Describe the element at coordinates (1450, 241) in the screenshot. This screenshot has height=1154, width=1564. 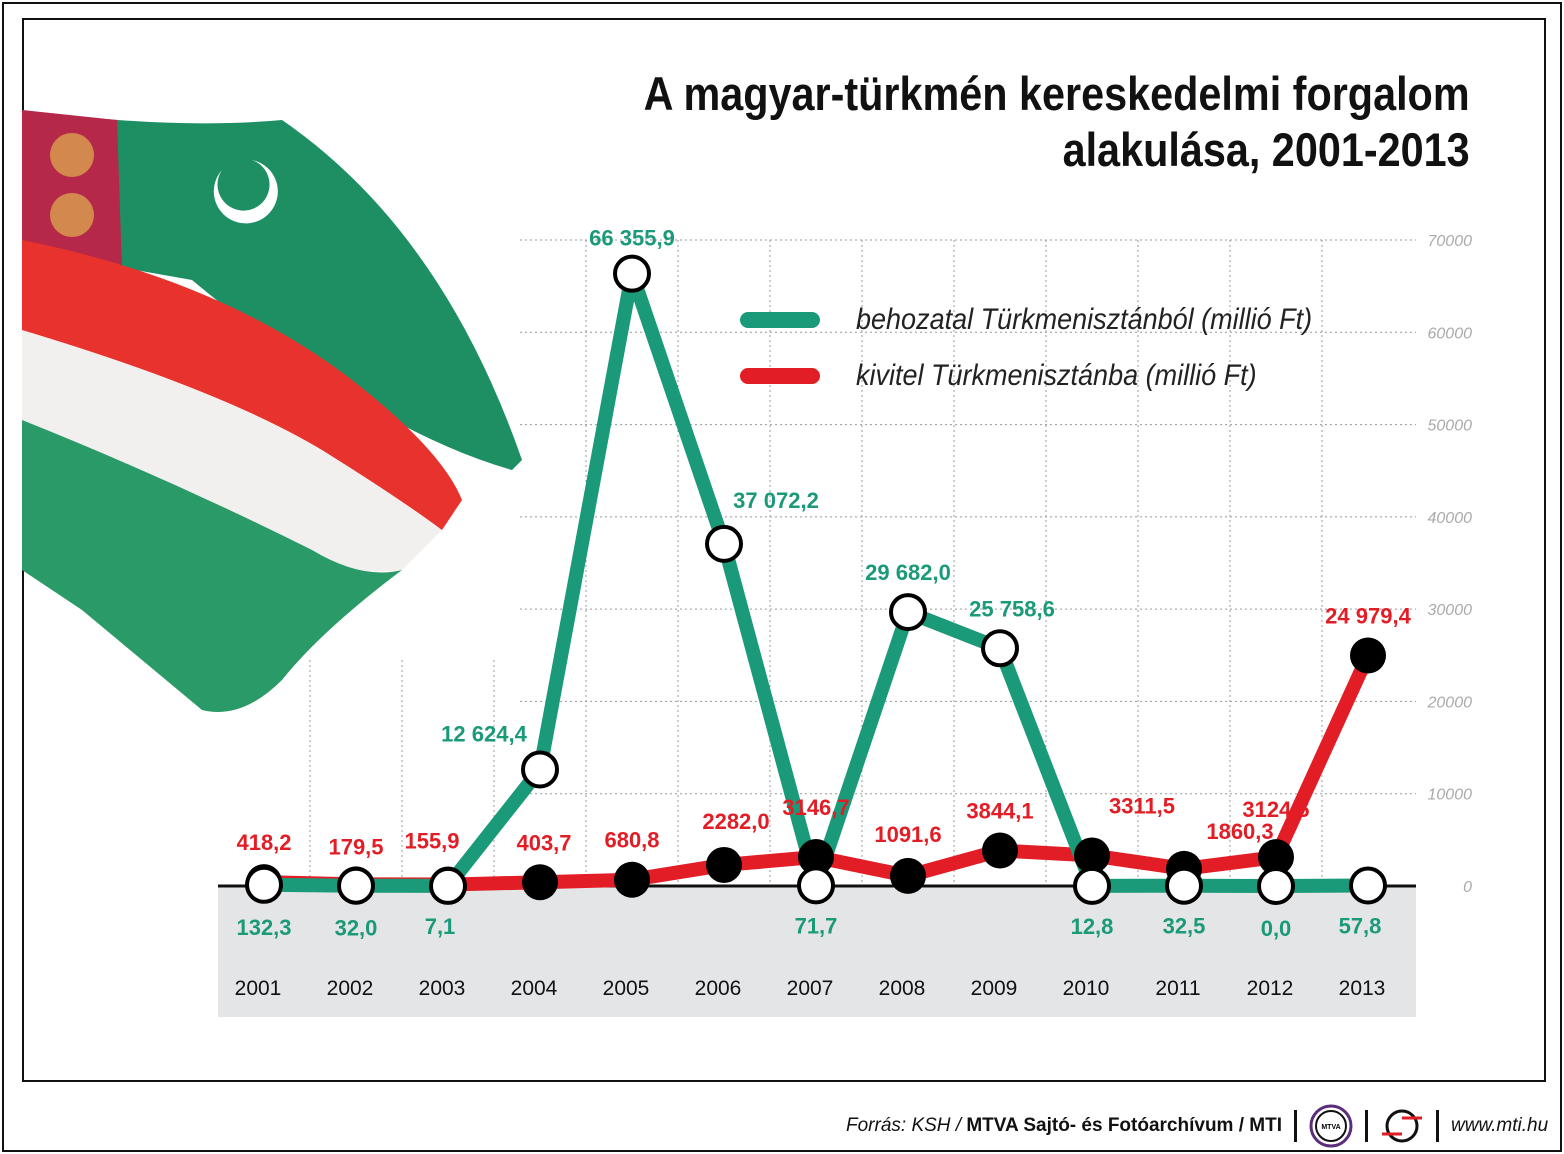
I see `y-tick-label: 70000` at that location.